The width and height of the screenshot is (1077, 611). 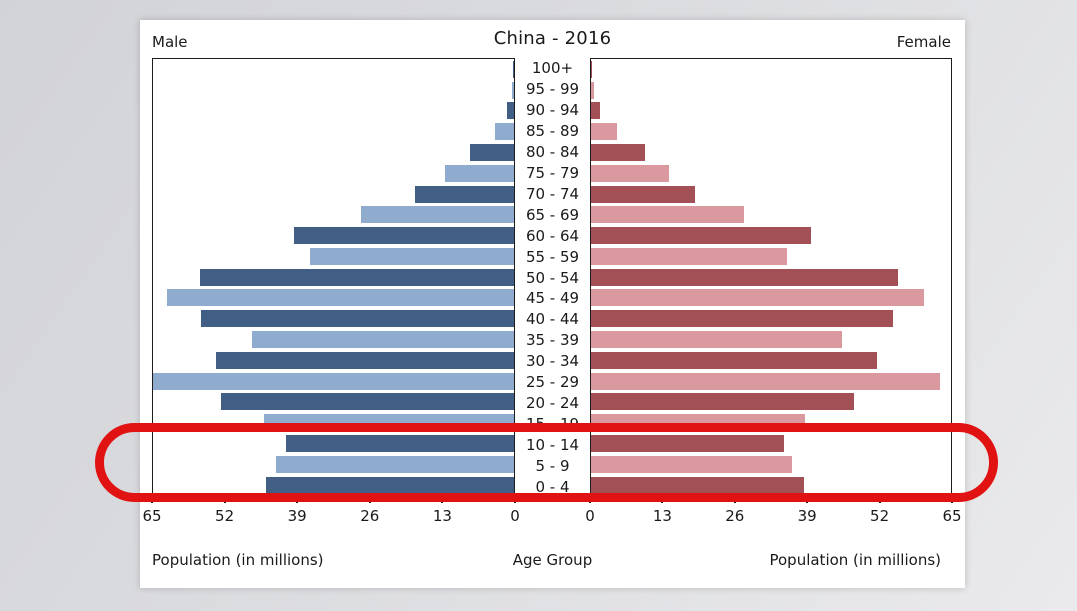 I want to click on red-highlight-oval-annotation, so click(x=546, y=462).